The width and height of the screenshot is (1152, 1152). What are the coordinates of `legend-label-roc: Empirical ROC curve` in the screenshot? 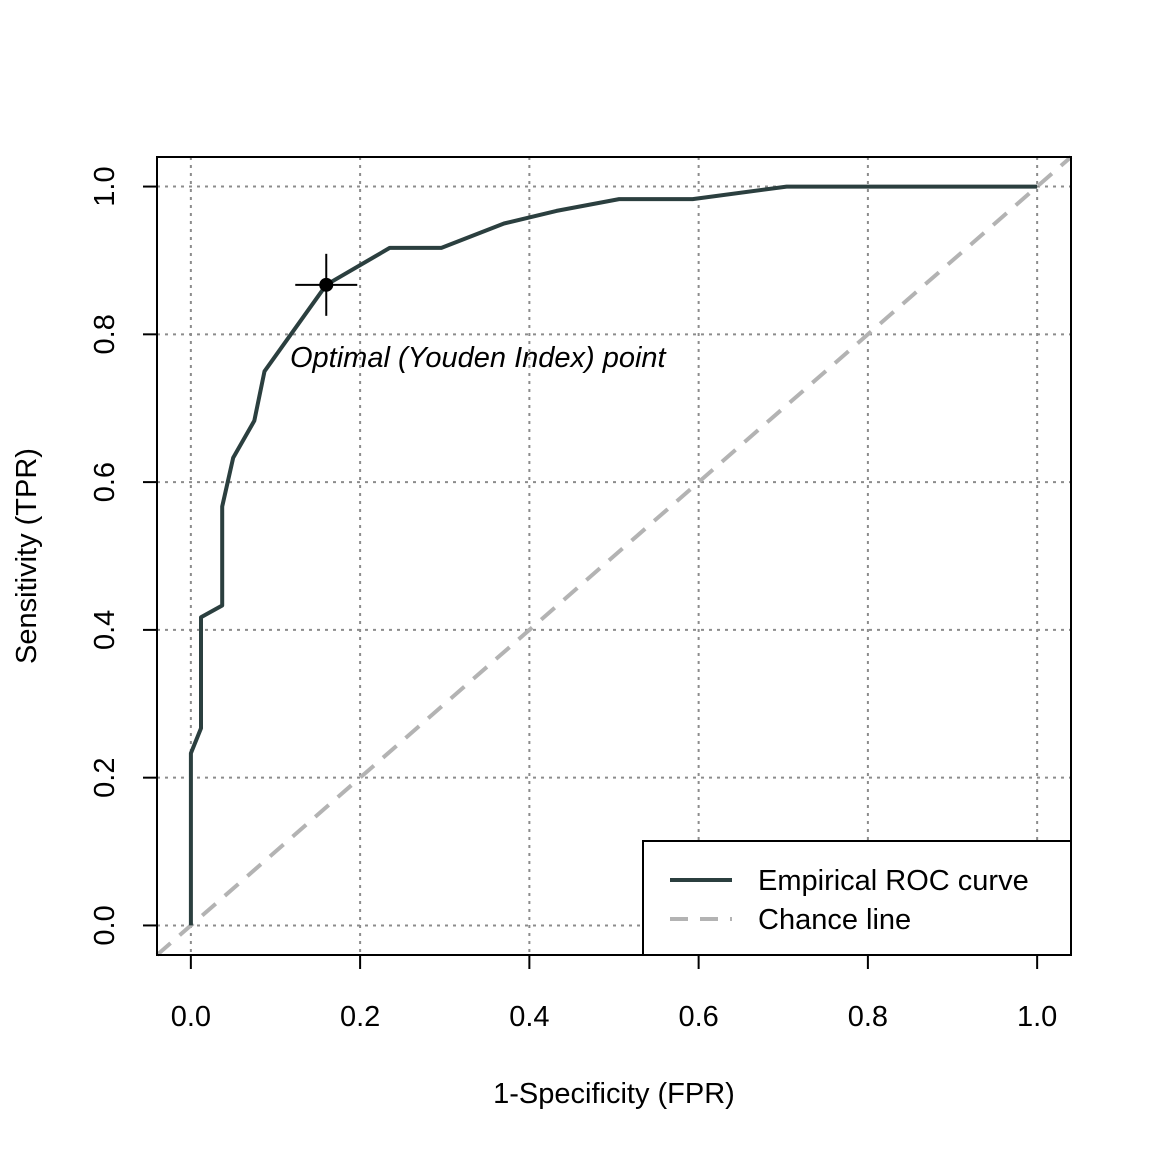 It's located at (893, 881).